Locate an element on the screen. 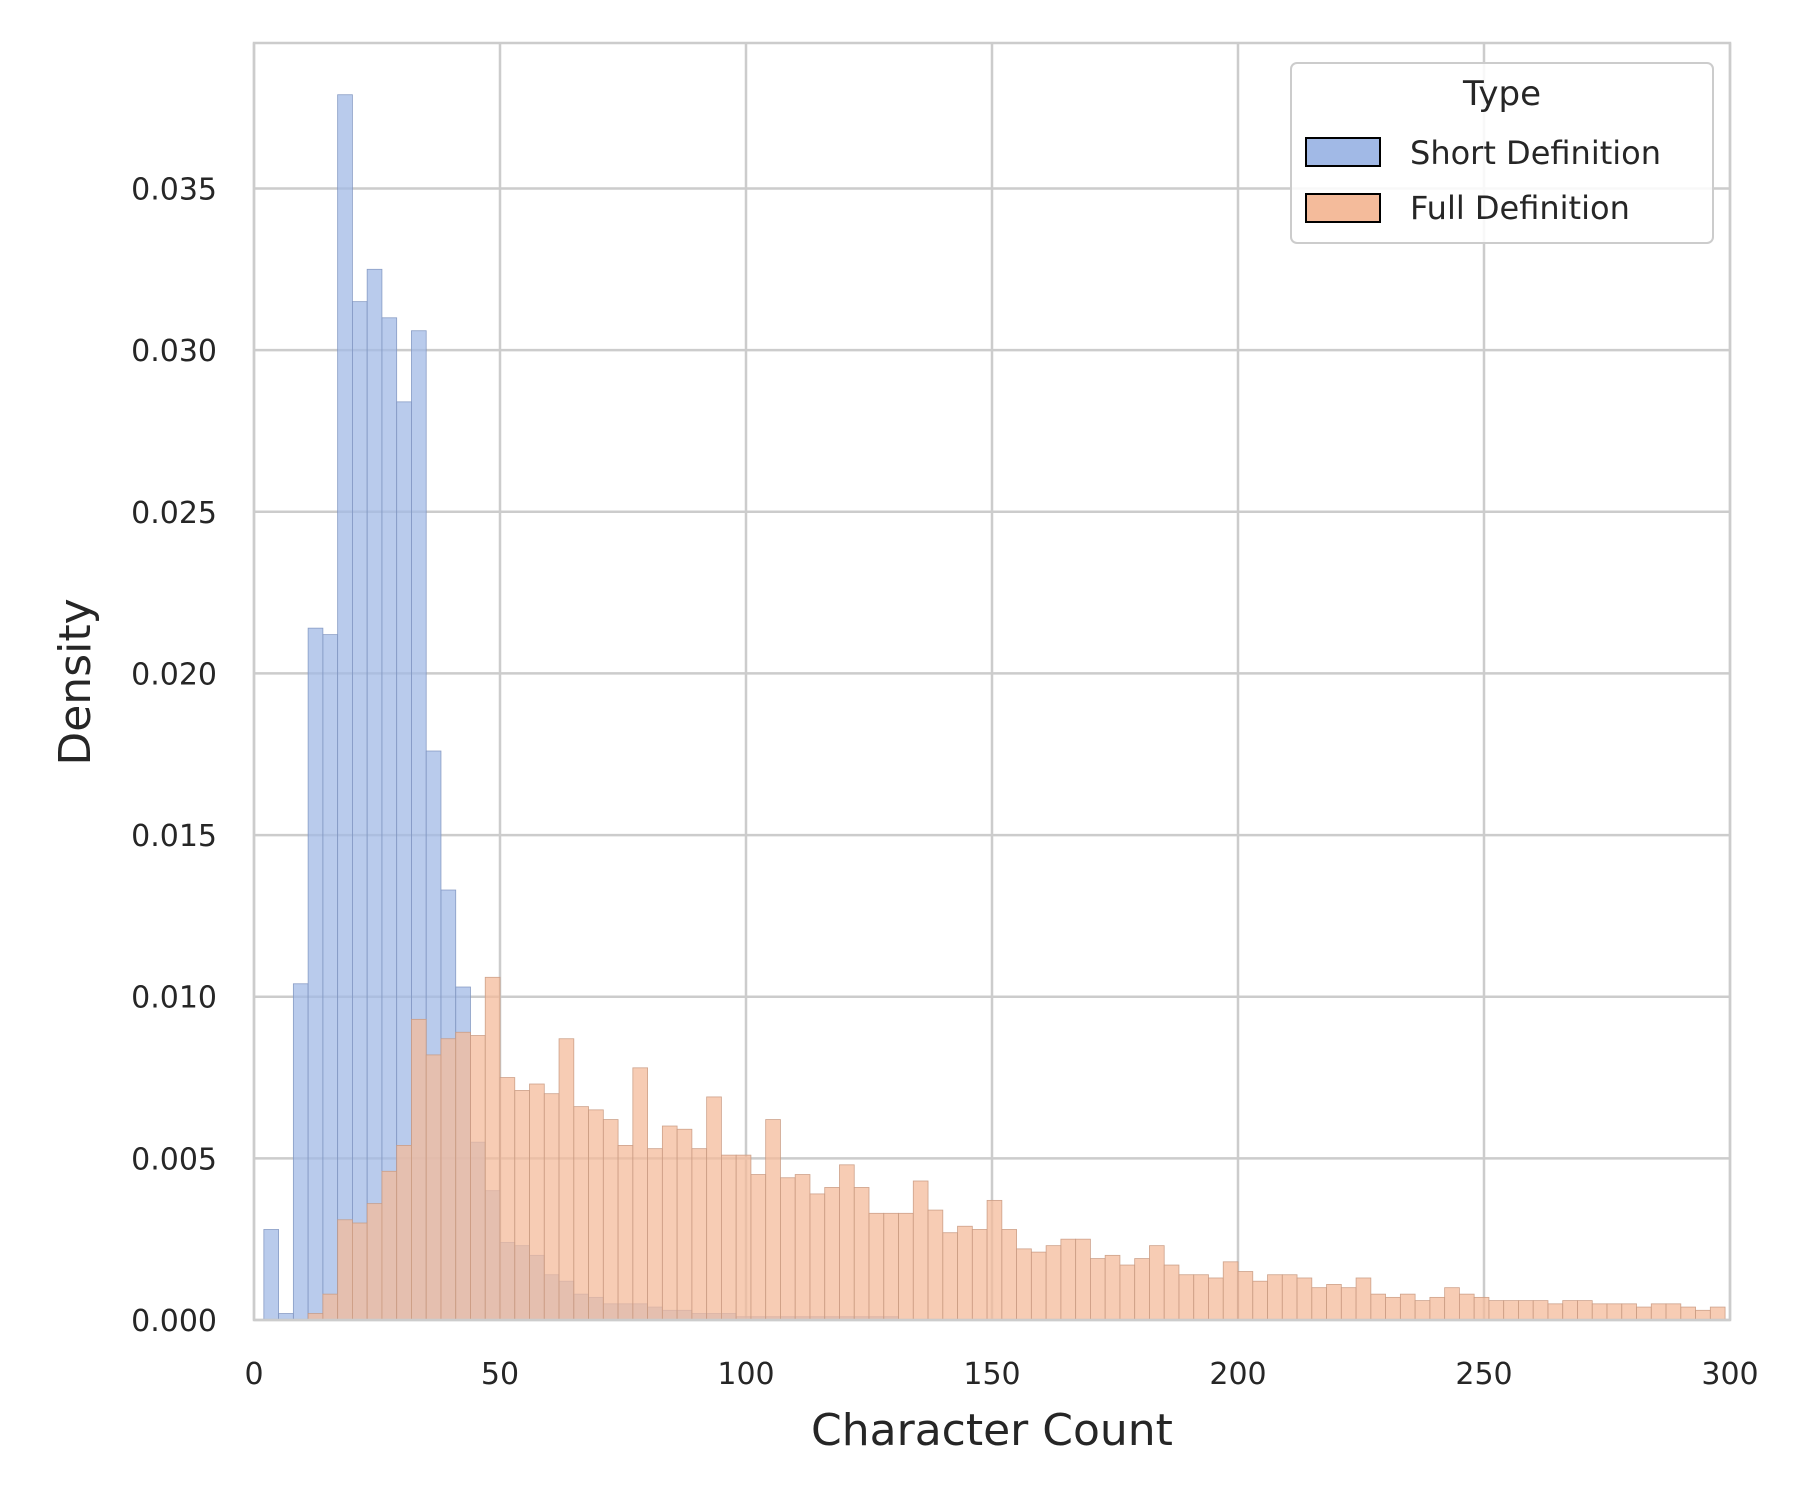 Image resolution: width=1800 pixels, height=1500 pixels. legend-label-full-definition: Full Definition is located at coordinates (1520, 208).